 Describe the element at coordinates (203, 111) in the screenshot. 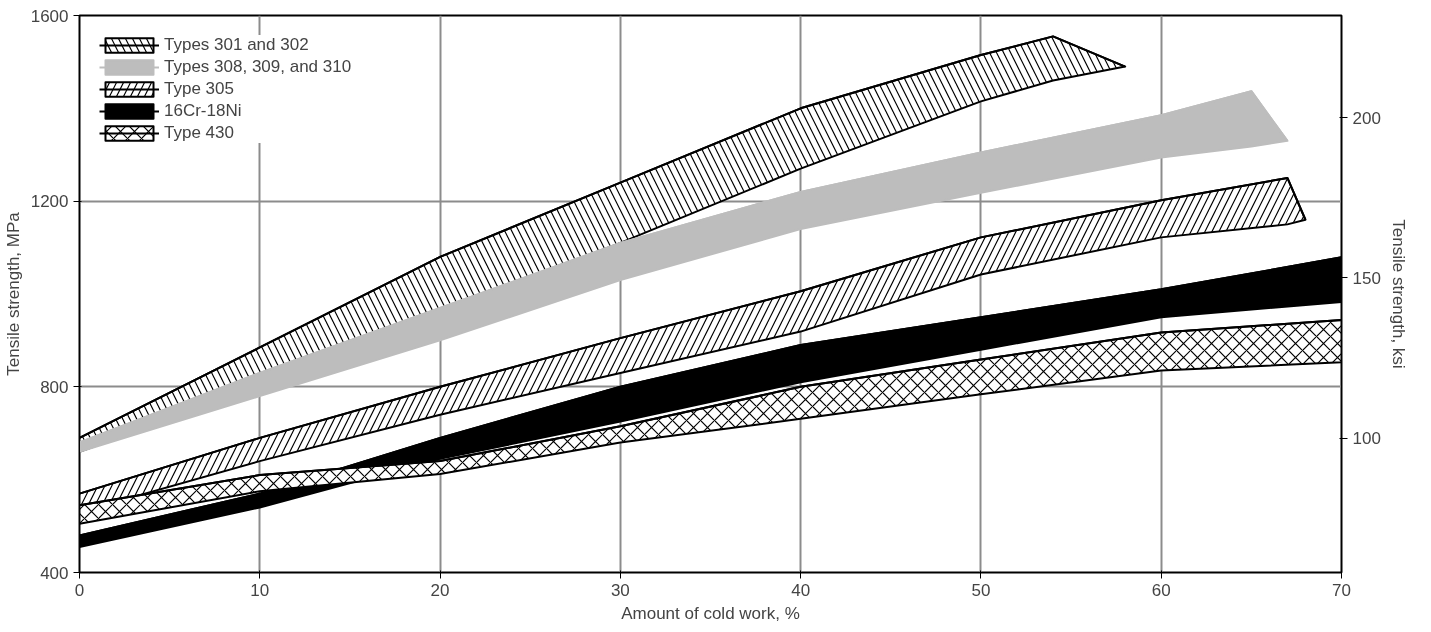

I see `legend-label: 16Cr-18Ni` at that location.